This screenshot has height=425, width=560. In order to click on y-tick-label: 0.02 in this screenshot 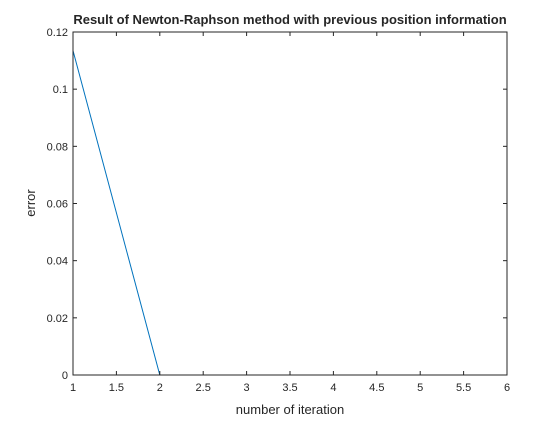, I will do `click(57, 319)`.